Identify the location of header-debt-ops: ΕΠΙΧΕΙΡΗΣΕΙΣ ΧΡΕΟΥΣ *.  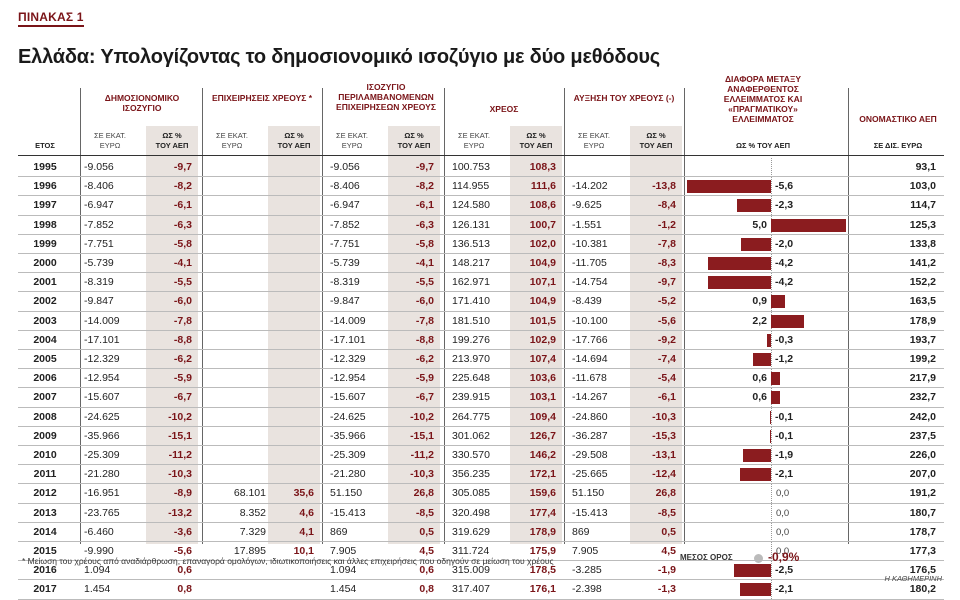
(262, 98).